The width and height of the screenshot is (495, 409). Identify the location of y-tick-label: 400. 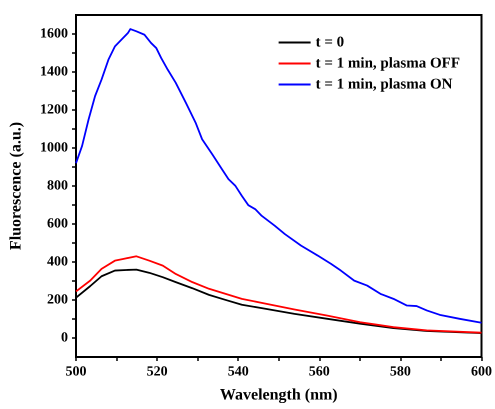
(57, 262).